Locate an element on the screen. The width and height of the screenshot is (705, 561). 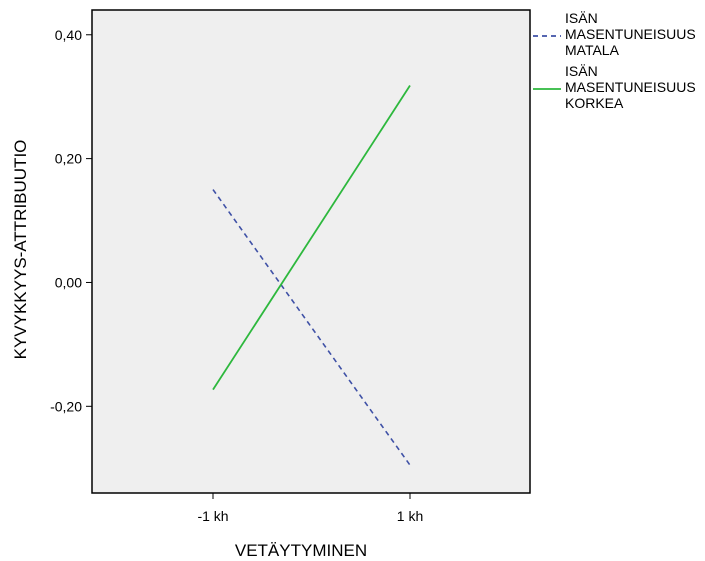
x-tick-label-1: 1 kh is located at coordinates (410, 516).